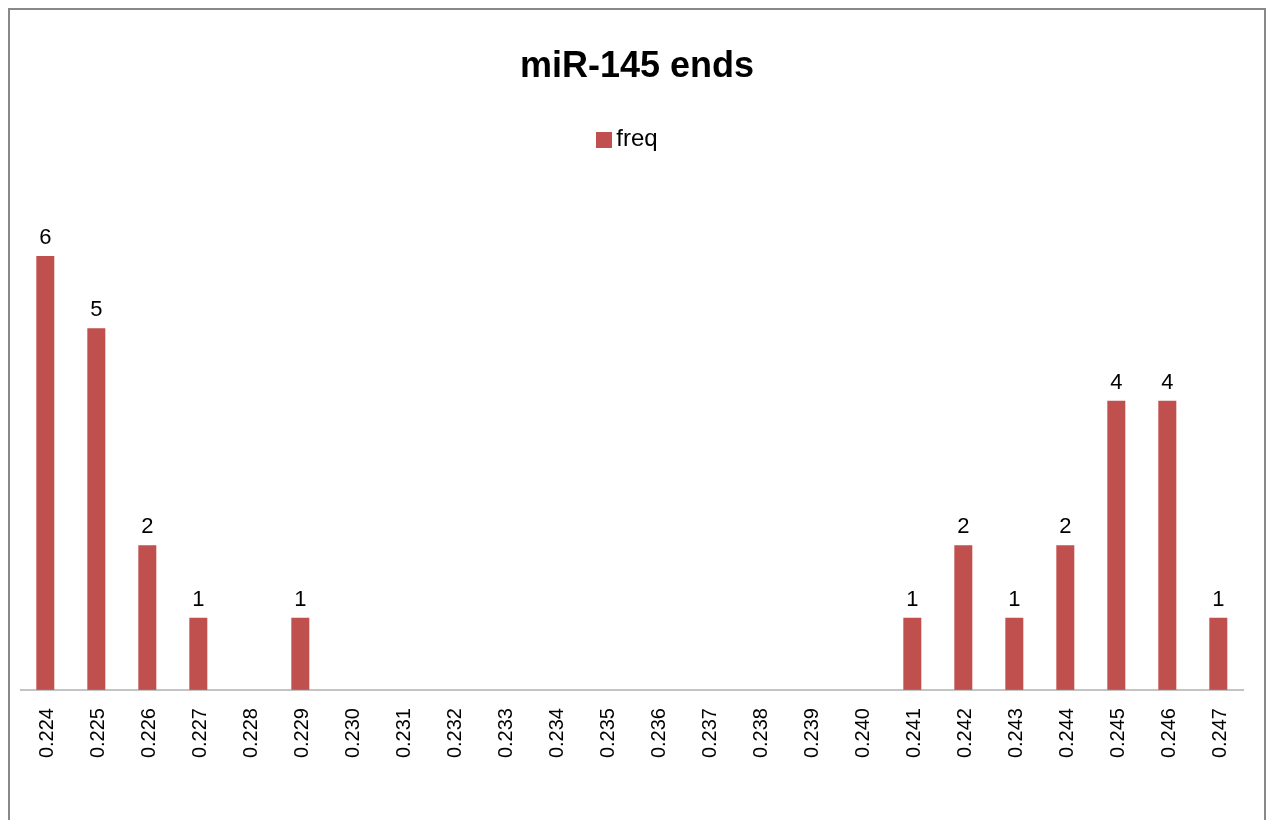 This screenshot has height=820, width=1272. Describe the element at coordinates (45, 236) in the screenshot. I see `data-label: 6` at that location.